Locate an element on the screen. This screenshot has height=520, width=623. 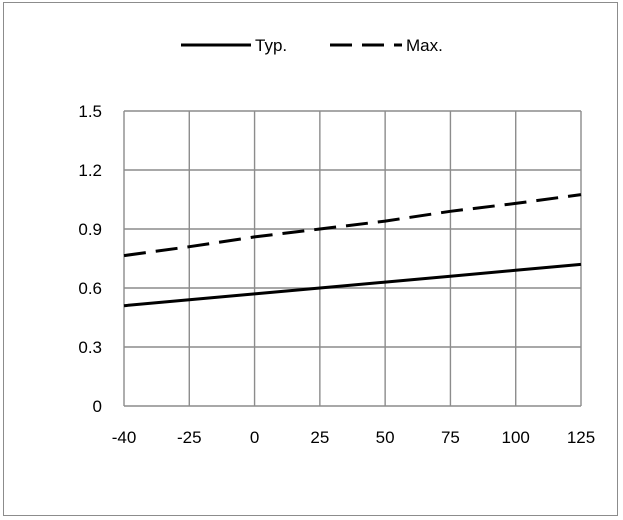
x-tick-label: 50 is located at coordinates (385, 437).